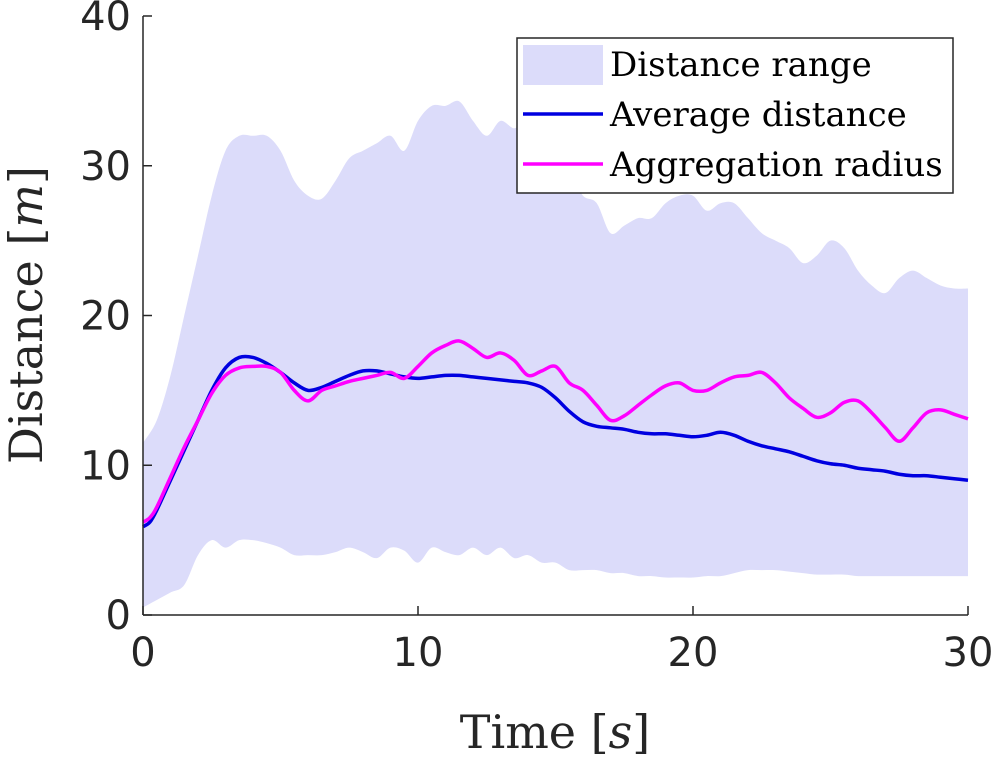 The image size is (997, 761). What do you see at coordinates (621, 732) in the screenshot?
I see `x-axis-label-unit: s` at bounding box center [621, 732].